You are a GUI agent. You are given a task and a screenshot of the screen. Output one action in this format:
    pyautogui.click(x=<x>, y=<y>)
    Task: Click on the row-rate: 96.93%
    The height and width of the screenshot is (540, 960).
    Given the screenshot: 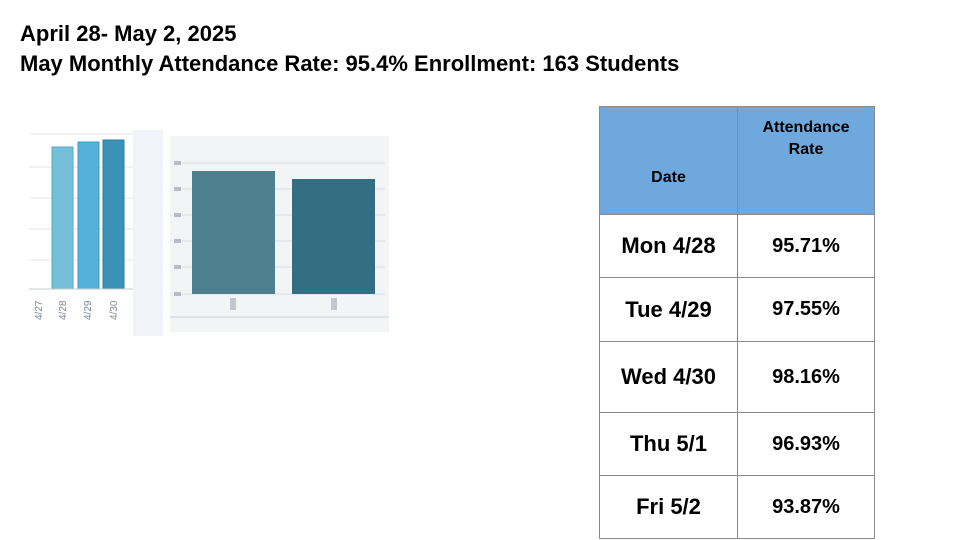 What is the action you would take?
    pyautogui.click(x=806, y=444)
    